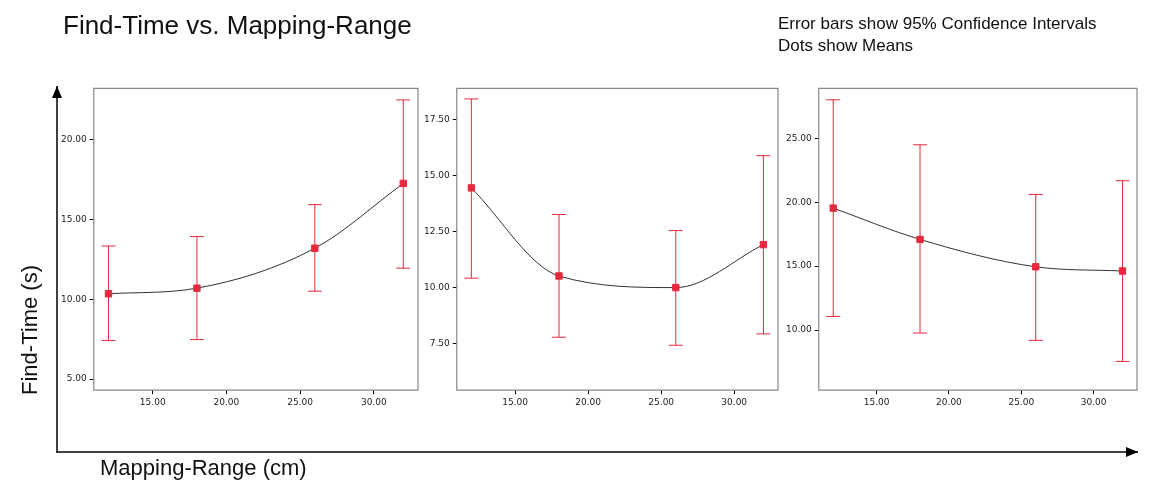 Image resolution: width=1165 pixels, height=487 pixels. I want to click on y-tick-label: 5.00, so click(77, 378).